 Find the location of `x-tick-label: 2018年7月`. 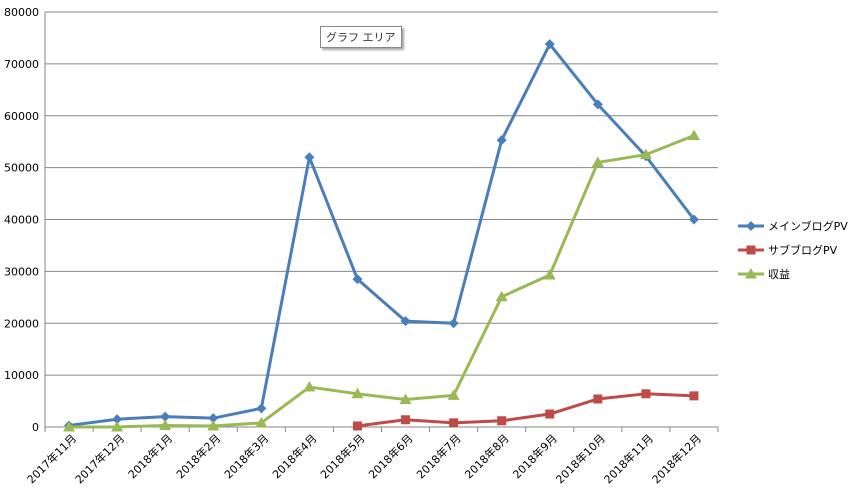

x-tick-label: 2018年7月 is located at coordinates (439, 456).